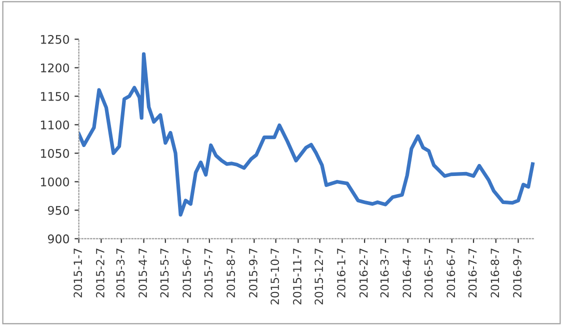  Describe the element at coordinates (55, 96) in the screenshot. I see `y-tick-label: 1150` at that location.